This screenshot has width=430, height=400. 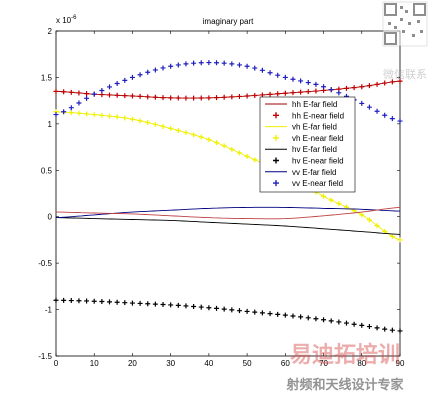 What do you see at coordinates (318, 138) in the screenshot?
I see `legend-entry-label: vh E-near field` at bounding box center [318, 138].